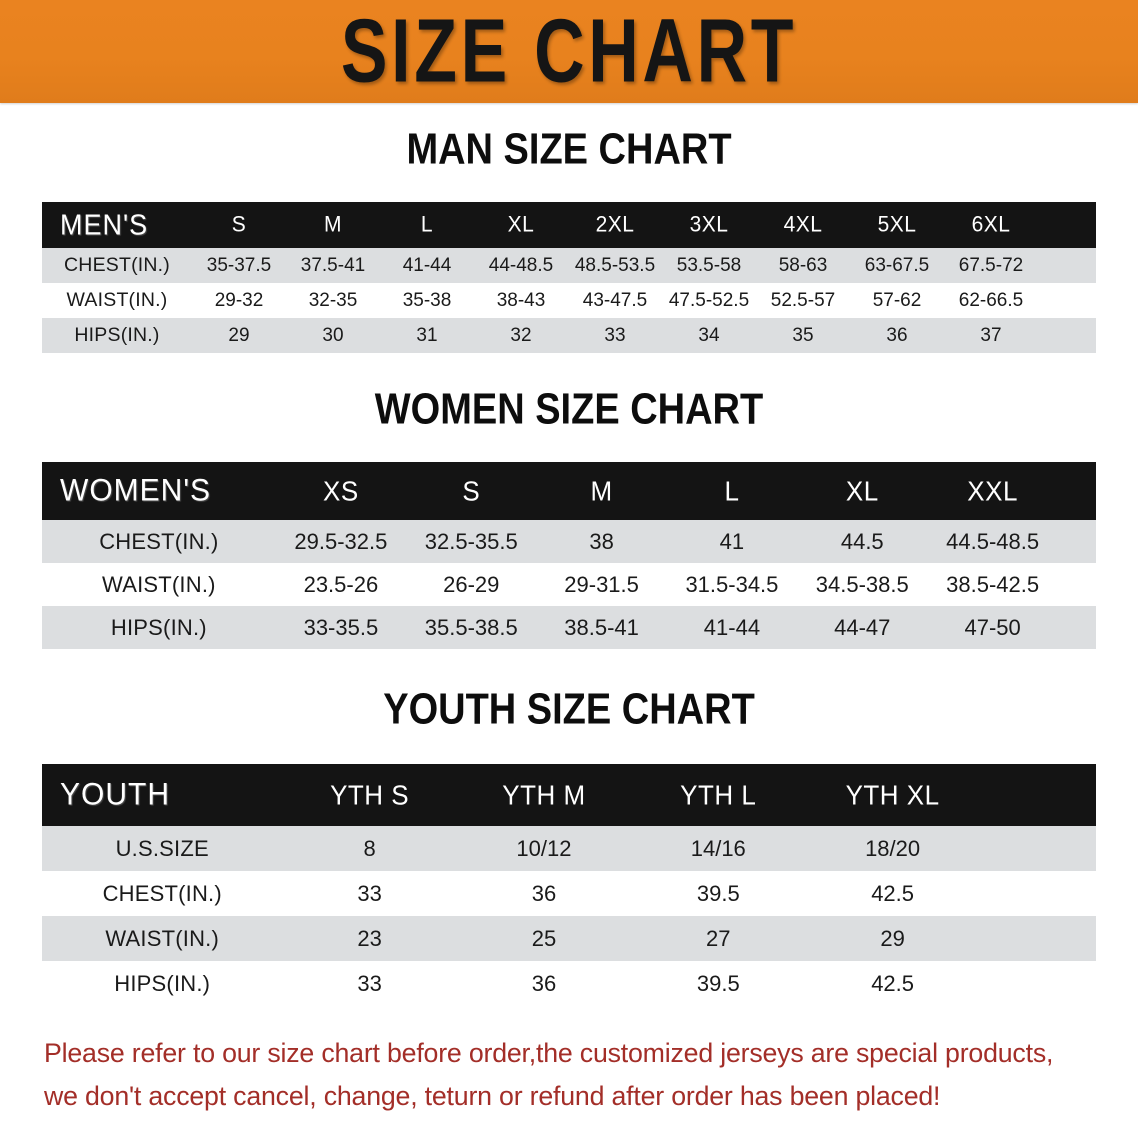  I want to click on women-col-header-m: M, so click(601, 490).